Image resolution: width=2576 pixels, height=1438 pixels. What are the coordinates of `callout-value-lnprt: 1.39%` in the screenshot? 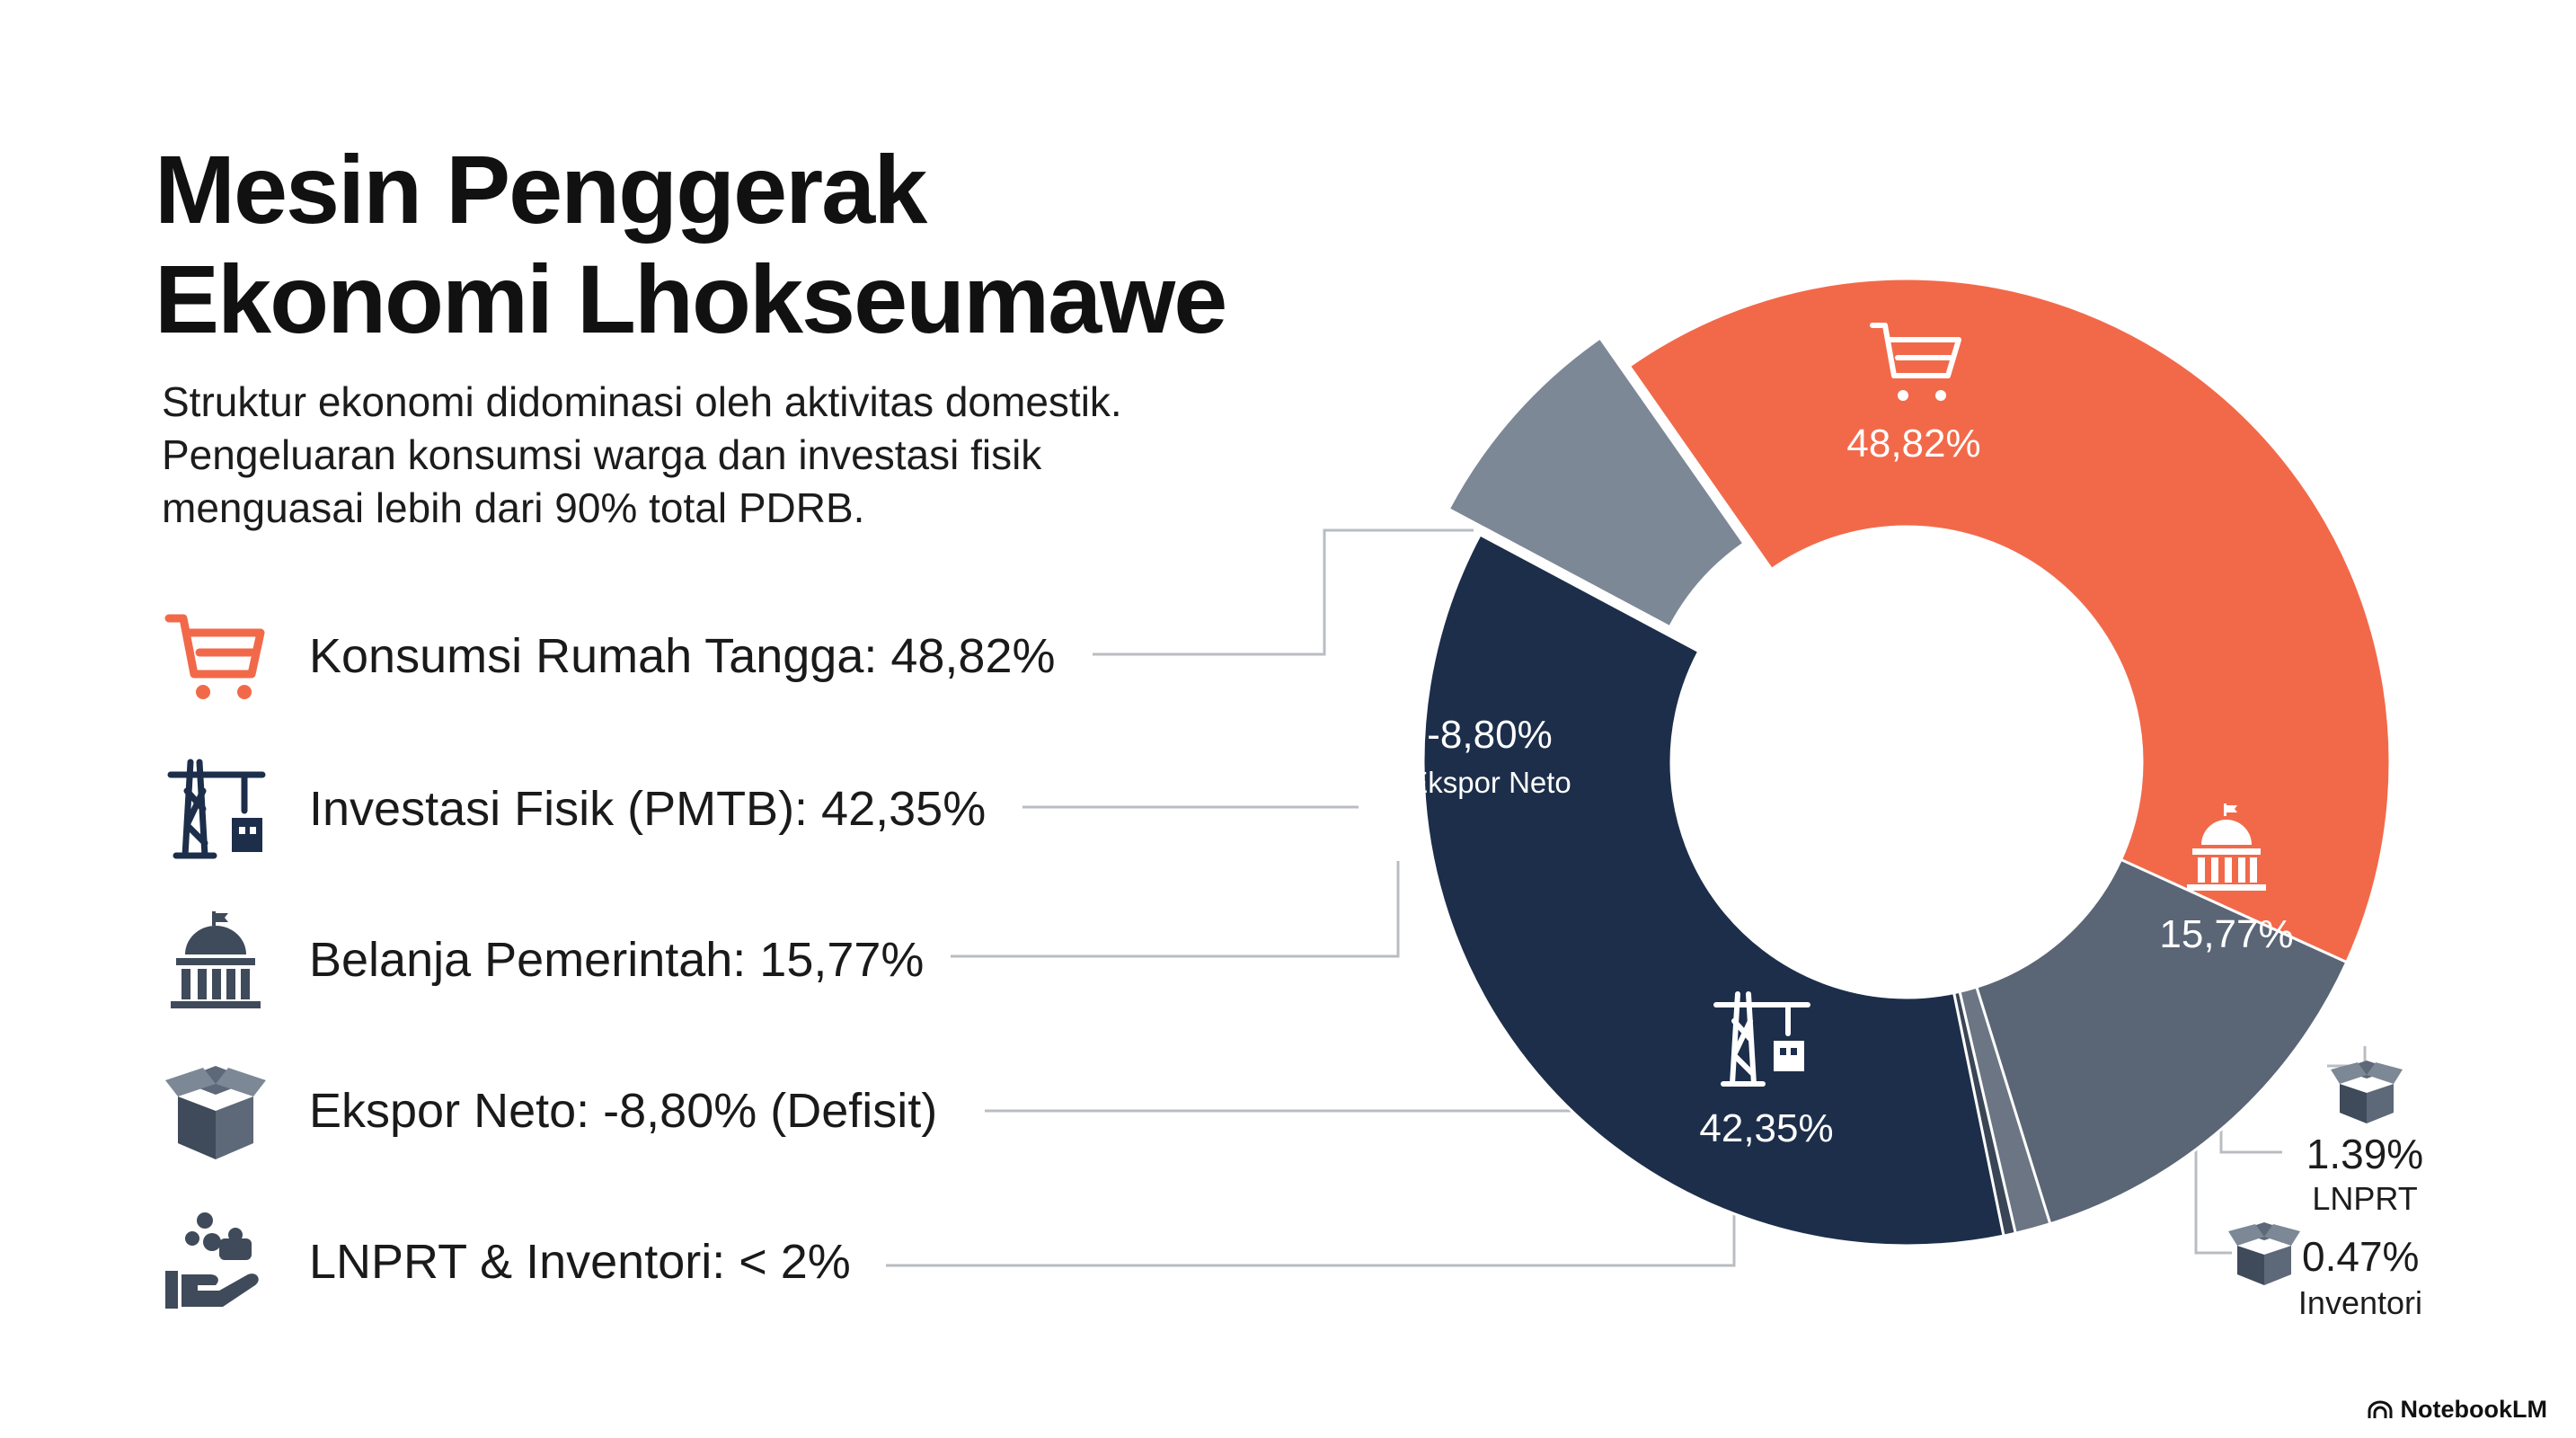 It's located at (2364, 1154).